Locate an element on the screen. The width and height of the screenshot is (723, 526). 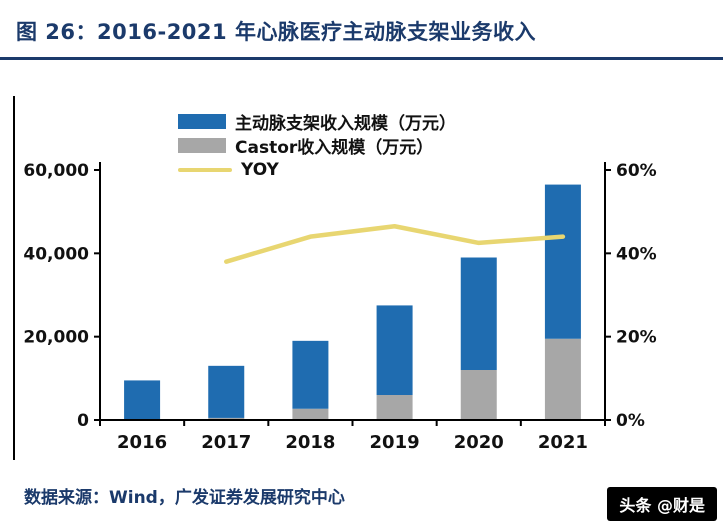
watermark-badge: 头条 @财是 is located at coordinates (662, 504).